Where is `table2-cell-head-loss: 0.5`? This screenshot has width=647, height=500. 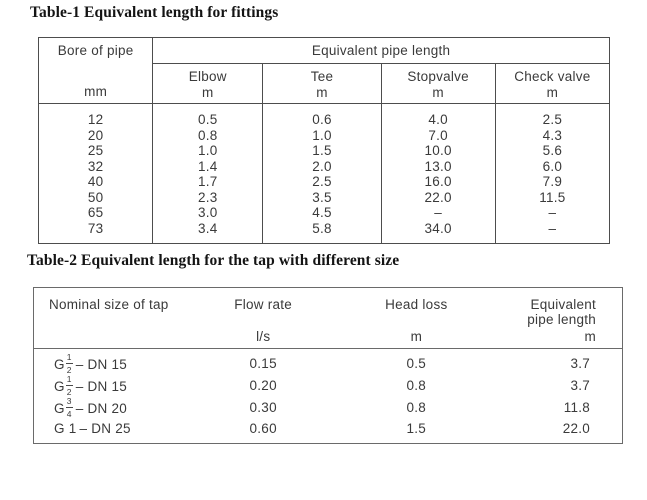 table2-cell-head-loss: 0.5 is located at coordinates (416, 363).